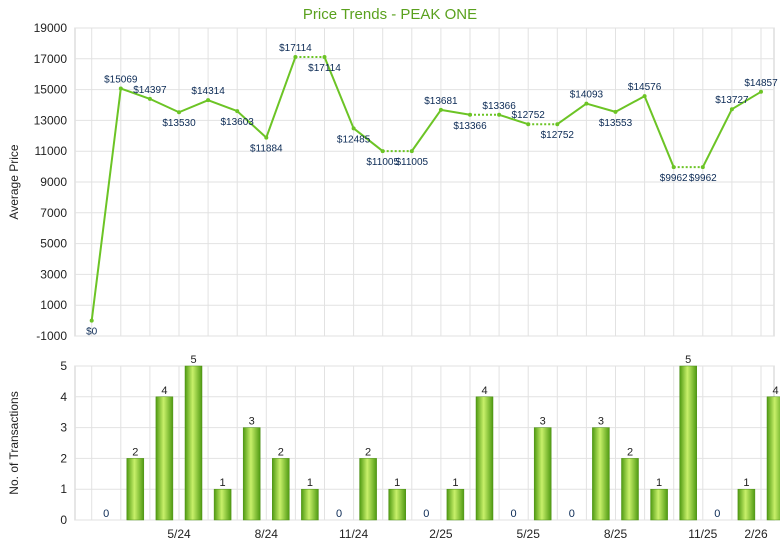  I want to click on bar-x-tick-label: 2/26, so click(756, 534).